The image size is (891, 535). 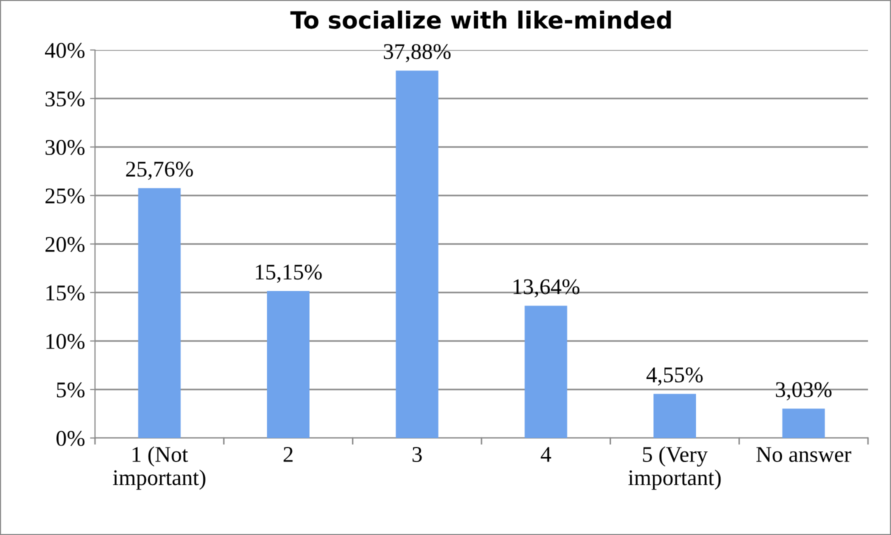 What do you see at coordinates (480, 19) in the screenshot?
I see `chart-title: To socialize with like-minded` at bounding box center [480, 19].